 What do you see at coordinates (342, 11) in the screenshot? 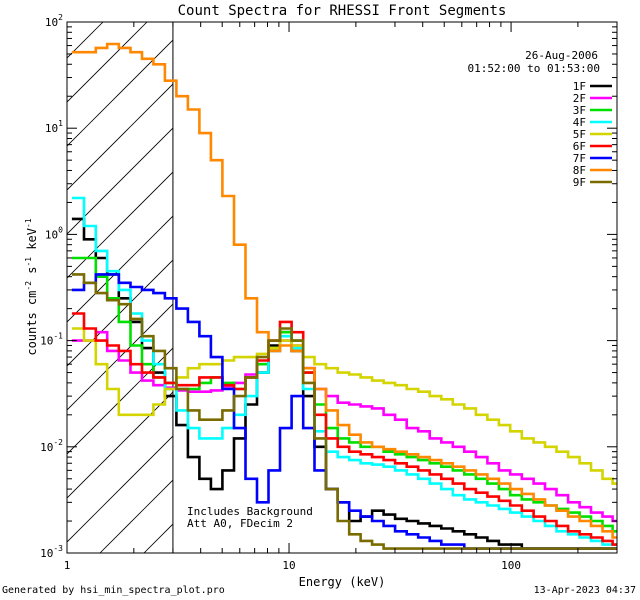
I see `chart-title: Count Spectra for RHESSI Front Segments` at bounding box center [342, 11].